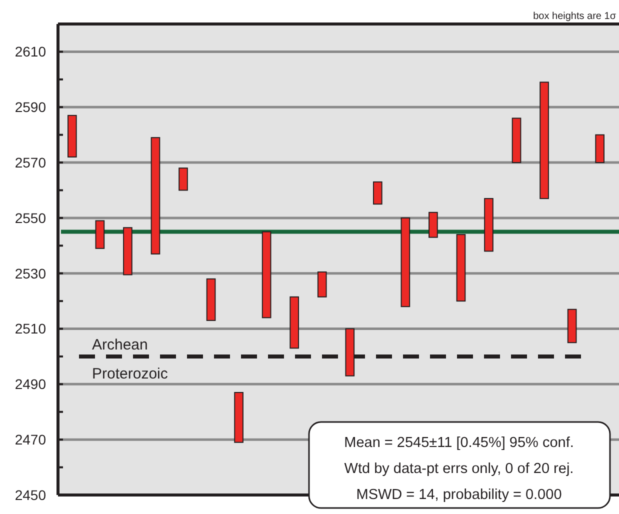 This screenshot has width=619, height=514. What do you see at coordinates (30, 384) in the screenshot?
I see `y-tick-label: 2490` at bounding box center [30, 384].